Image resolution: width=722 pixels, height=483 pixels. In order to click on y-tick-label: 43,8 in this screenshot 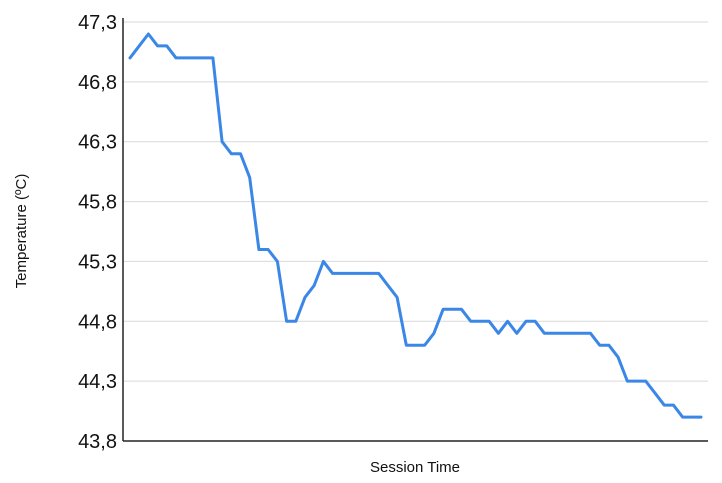, I will do `click(97, 442)`.